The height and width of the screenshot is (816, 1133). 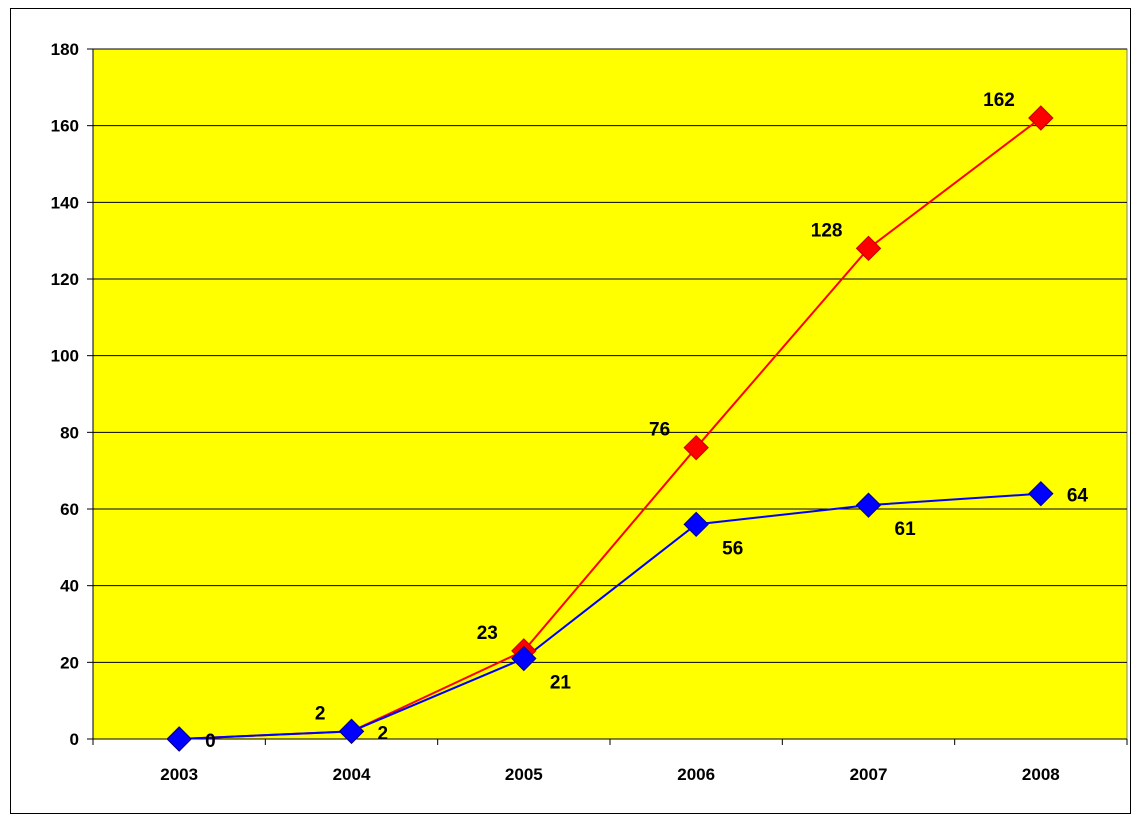 What do you see at coordinates (69, 509) in the screenshot?
I see `y-tick-label: 60` at bounding box center [69, 509].